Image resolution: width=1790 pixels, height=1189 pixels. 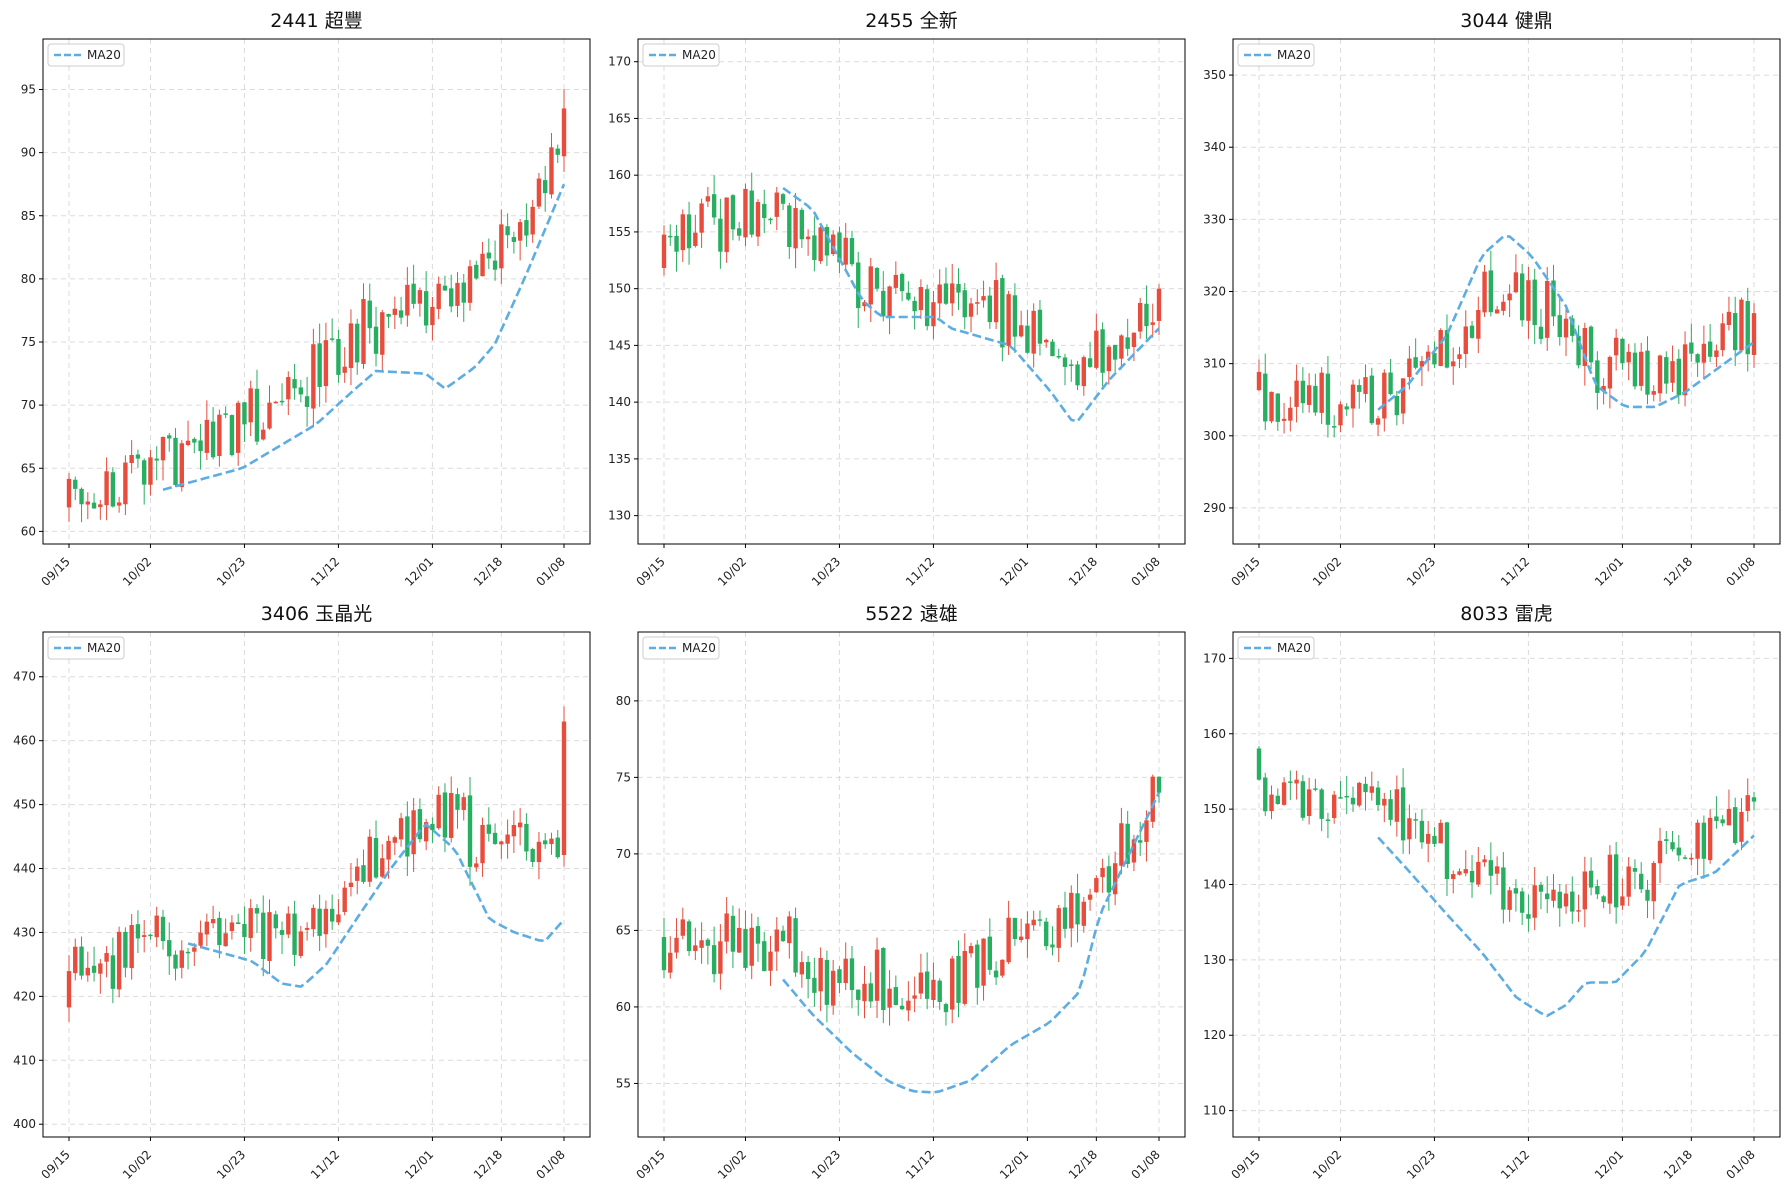 What do you see at coordinates (623, 701) in the screenshot?
I see `y-tick-label: 80` at bounding box center [623, 701].